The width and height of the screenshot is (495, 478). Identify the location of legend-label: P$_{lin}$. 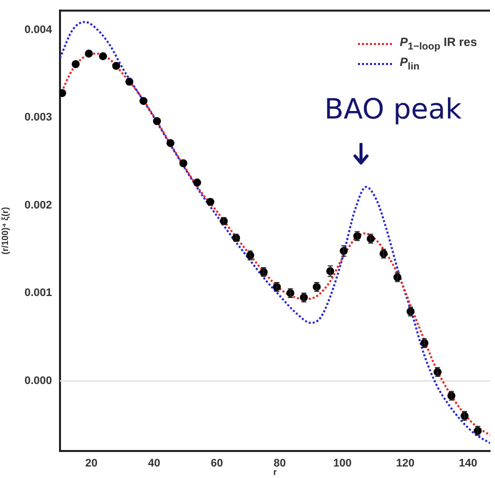
(410, 64).